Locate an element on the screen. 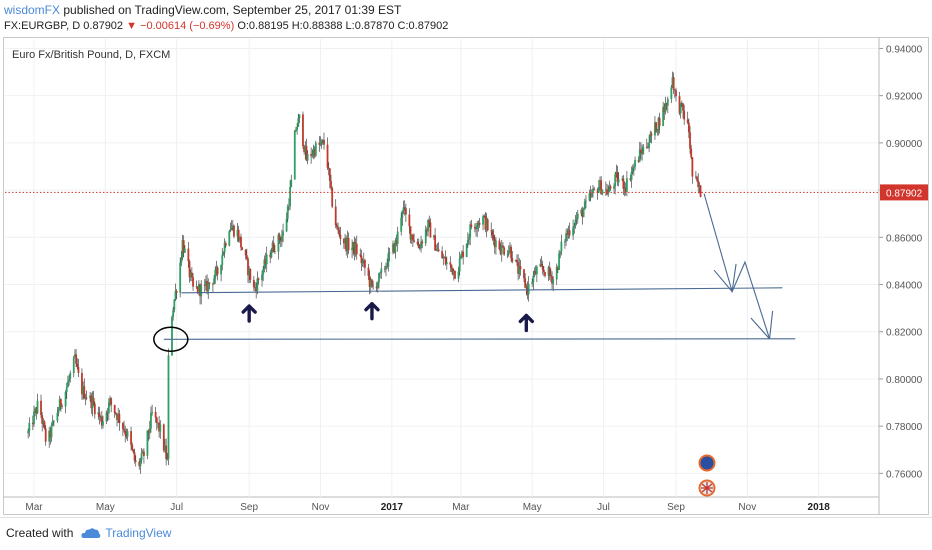  current-price-marker is located at coordinates (904, 192).